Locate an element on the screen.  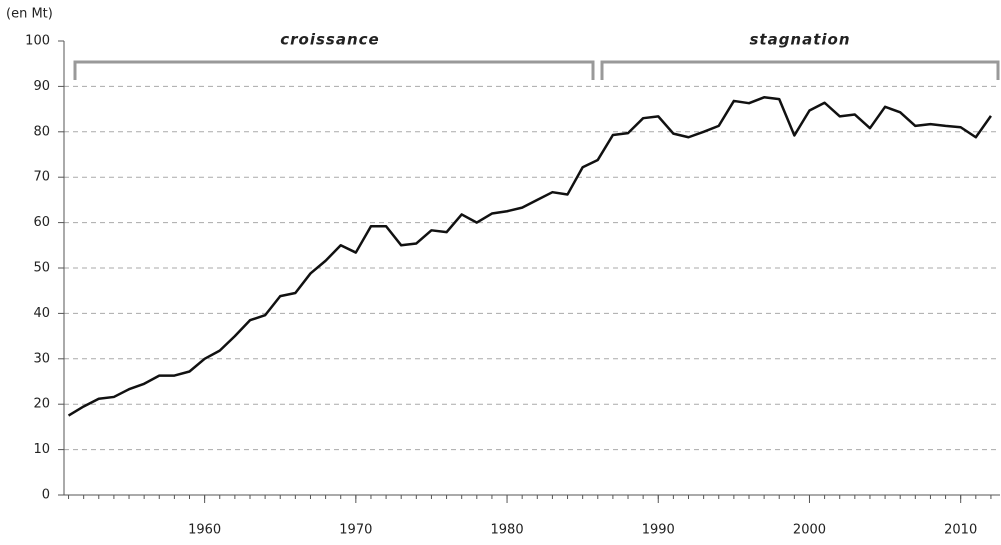
y-tick-label: 90 is located at coordinates (41, 86).